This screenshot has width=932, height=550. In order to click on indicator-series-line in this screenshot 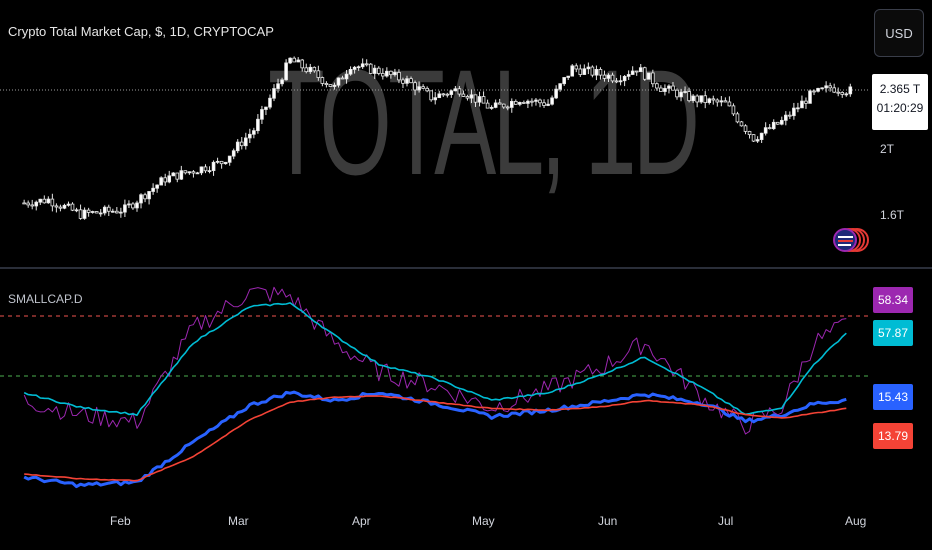, I will do `click(435, 438)`.